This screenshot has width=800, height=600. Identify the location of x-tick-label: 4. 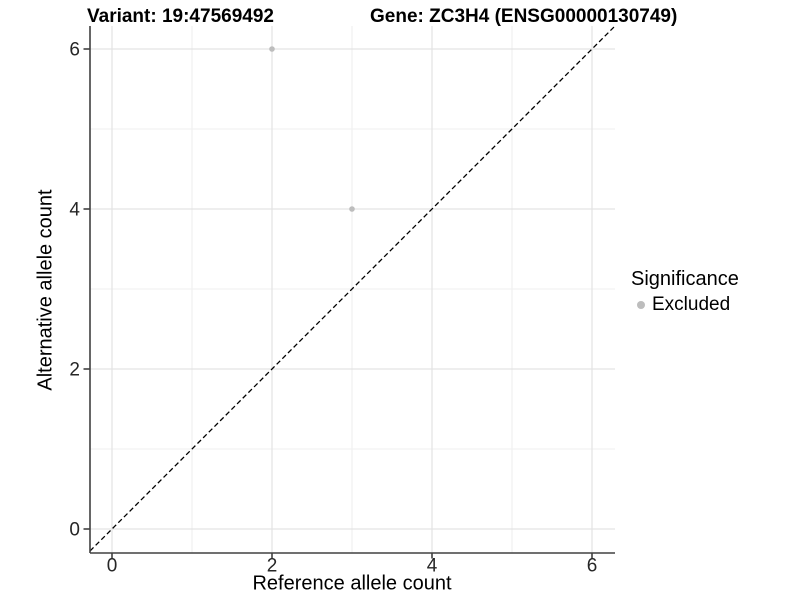
(432, 566).